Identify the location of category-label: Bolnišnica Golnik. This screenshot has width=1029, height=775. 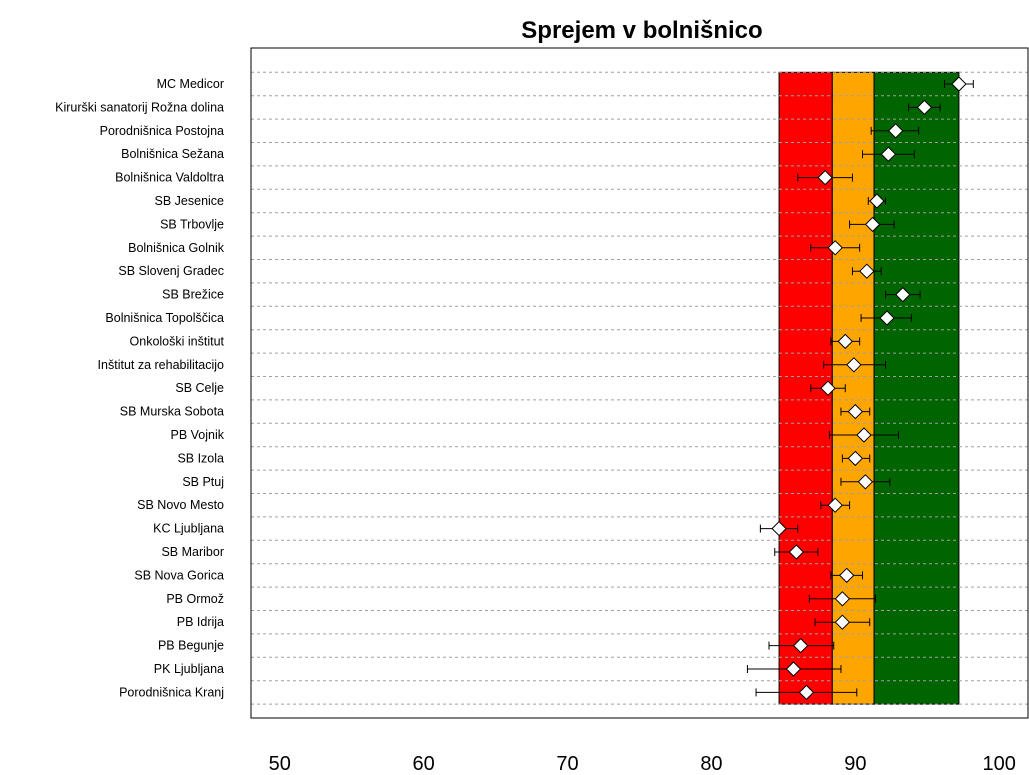
(176, 248).